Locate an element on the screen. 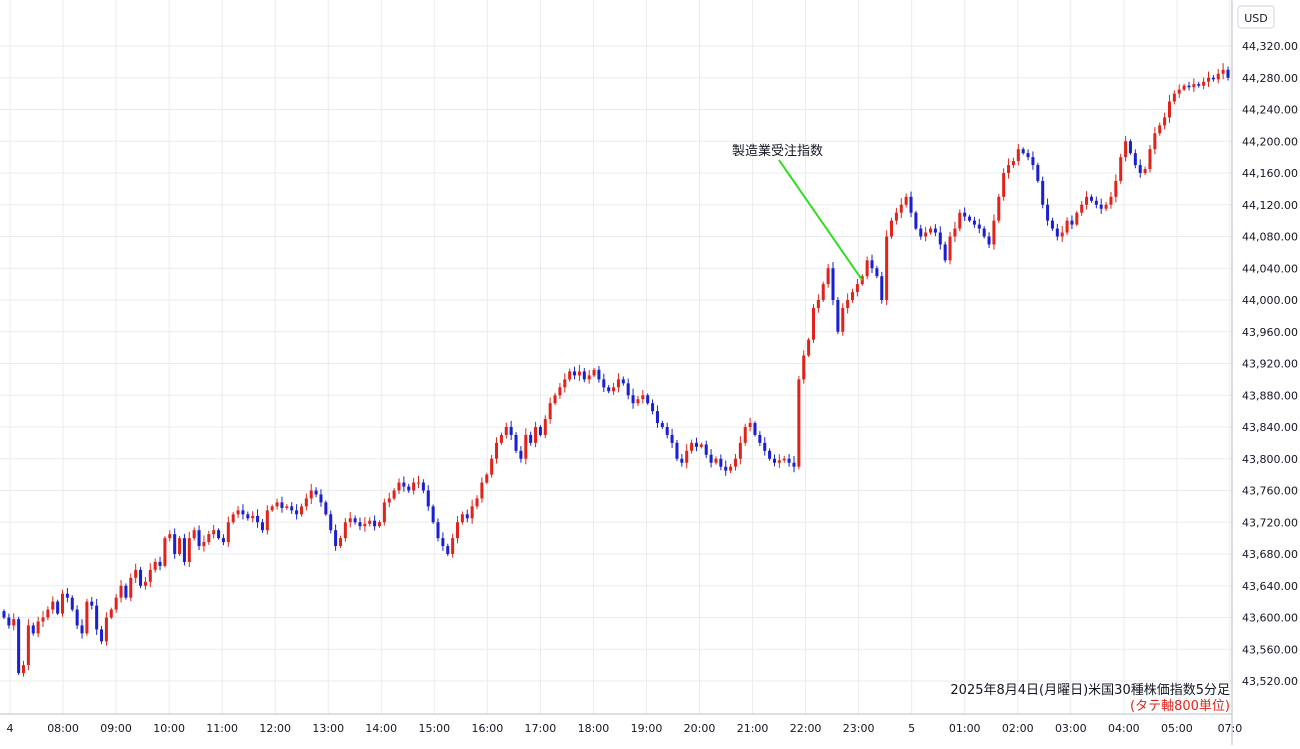 This screenshot has width=1300, height=749. x-tick-label: 13:00 is located at coordinates (328, 728).